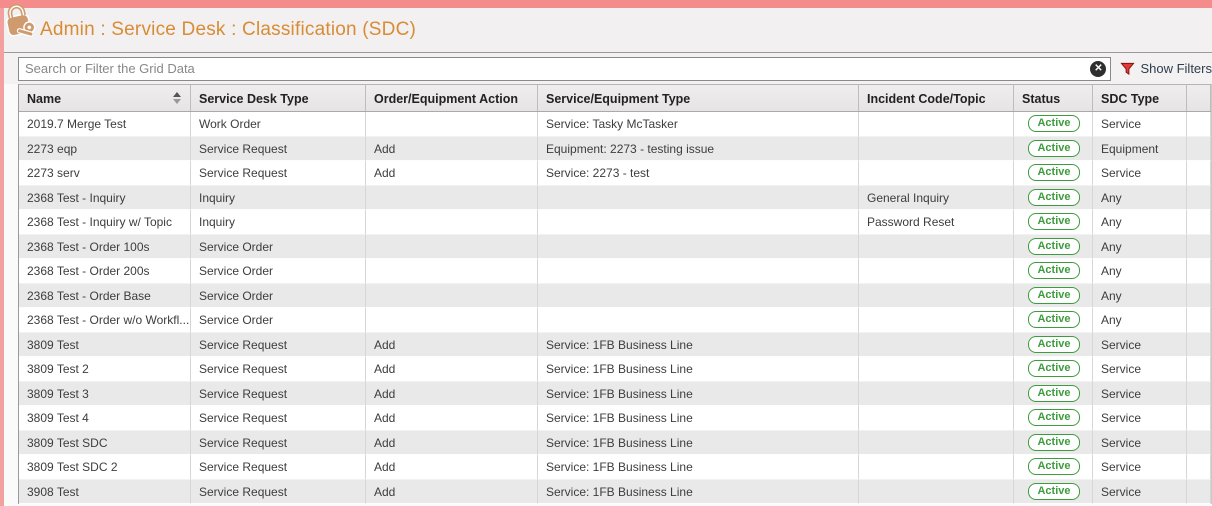  I want to click on column-header-sdc-type: SDC Type, so click(1140, 98).